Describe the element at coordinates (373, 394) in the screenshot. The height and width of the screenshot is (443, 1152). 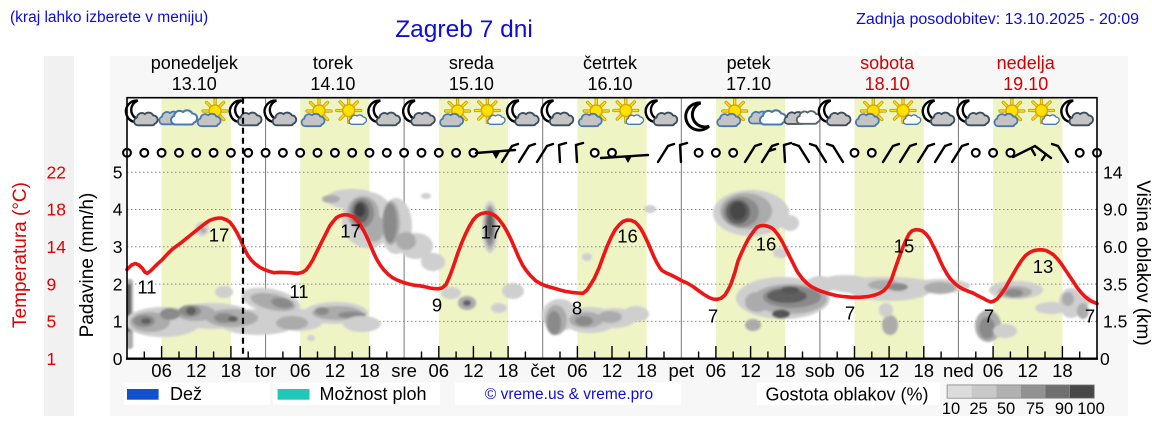
I see `svg-text: Možnost ploh` at that location.